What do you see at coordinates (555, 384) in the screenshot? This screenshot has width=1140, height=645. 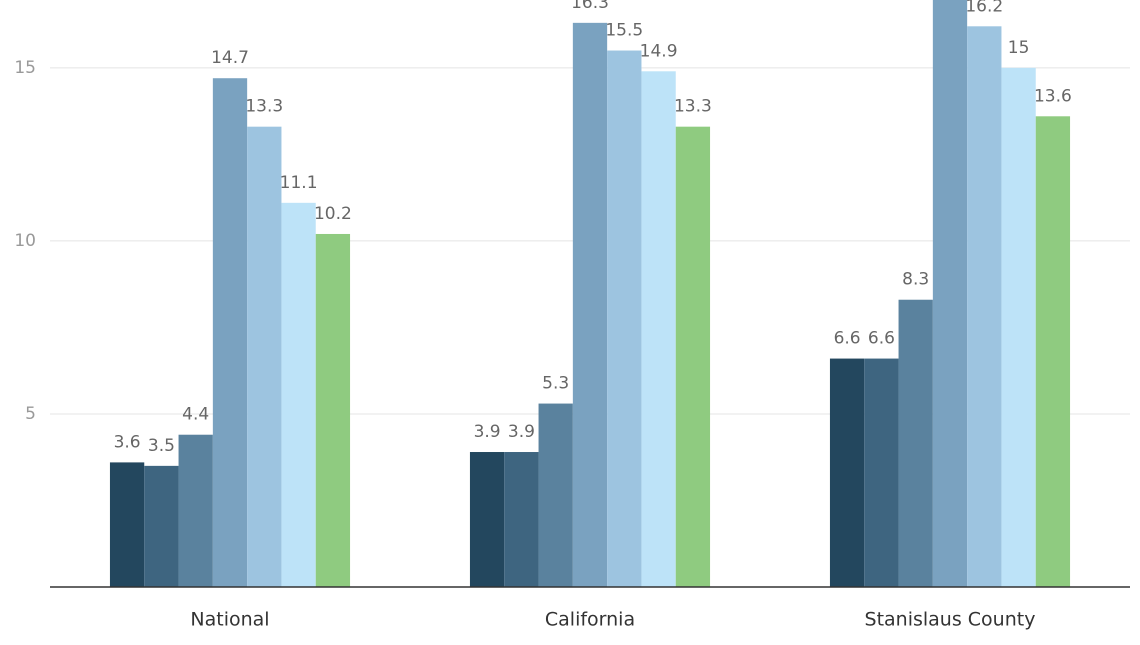 I see `value-label: 5.3` at bounding box center [555, 384].